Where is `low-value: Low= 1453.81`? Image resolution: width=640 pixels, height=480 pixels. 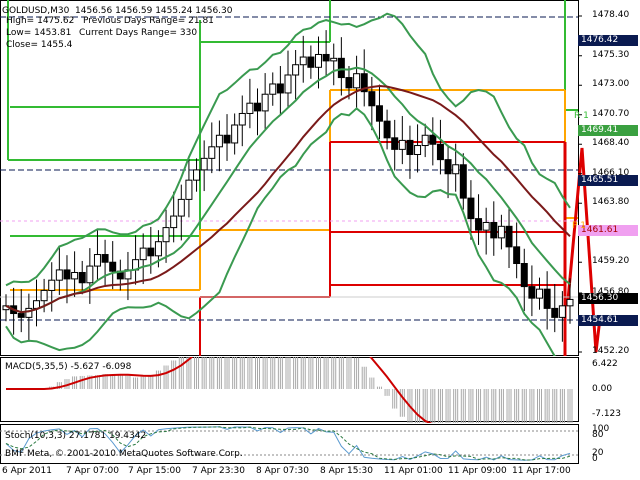 low-value: Low= 1453.81 is located at coordinates (39, 33).